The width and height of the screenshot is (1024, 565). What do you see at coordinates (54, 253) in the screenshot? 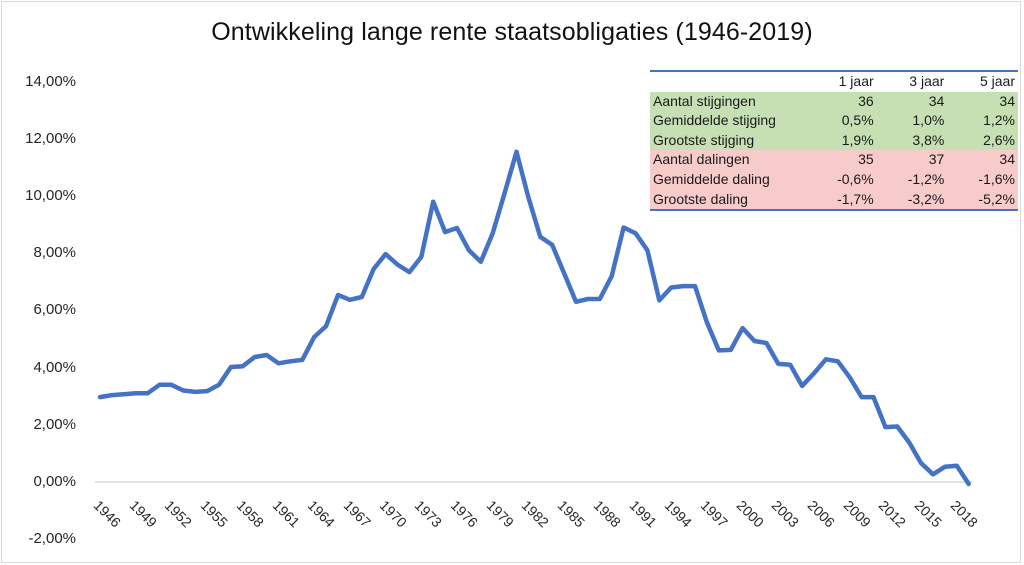
I see `y-tick-label: 8,00%` at bounding box center [54, 253].